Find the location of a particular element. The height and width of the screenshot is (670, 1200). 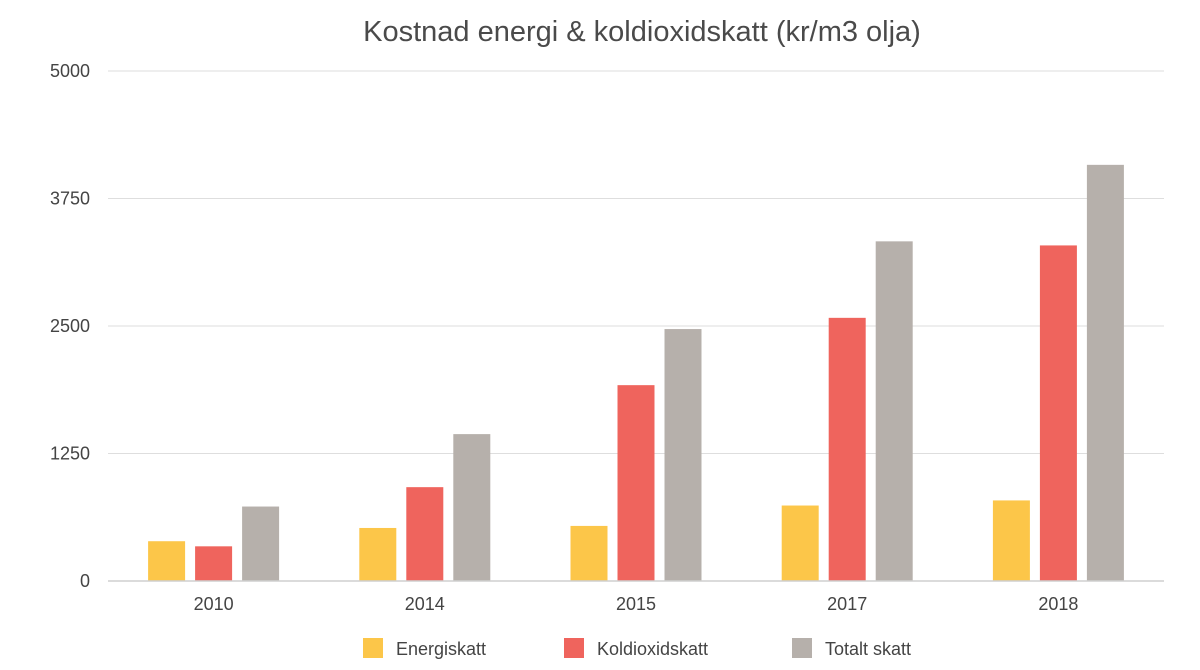

bar-koldioxidskatt-2015 is located at coordinates (636, 483).